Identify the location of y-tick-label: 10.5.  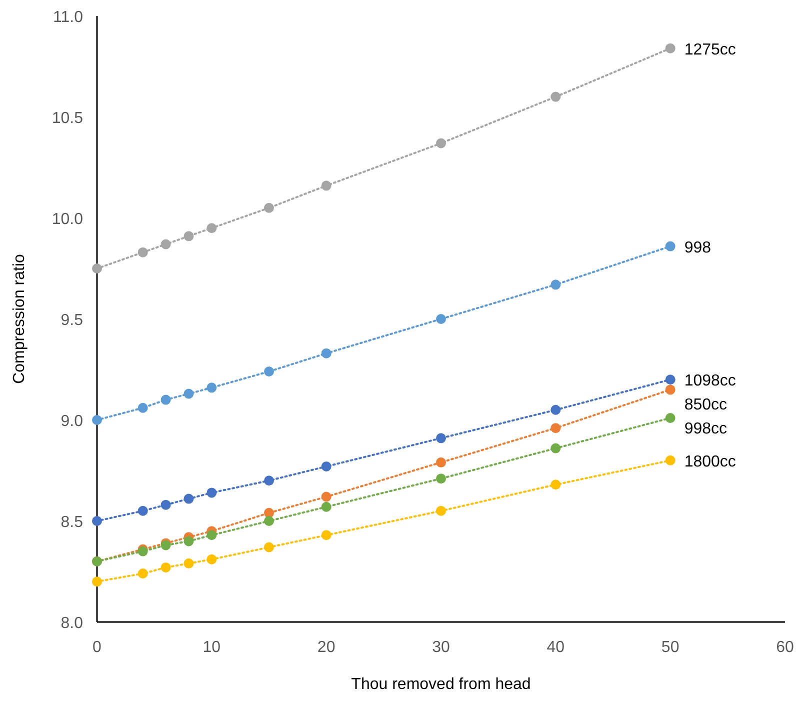
(68, 118).